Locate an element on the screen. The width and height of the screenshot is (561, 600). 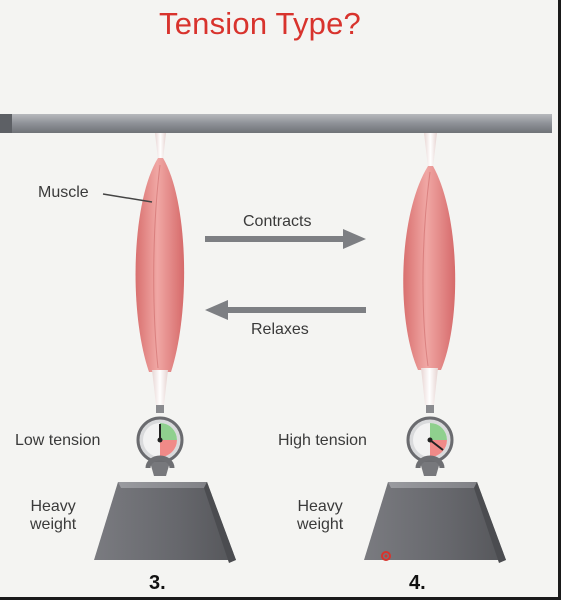
muscle-pointer-line is located at coordinates (127, 198).